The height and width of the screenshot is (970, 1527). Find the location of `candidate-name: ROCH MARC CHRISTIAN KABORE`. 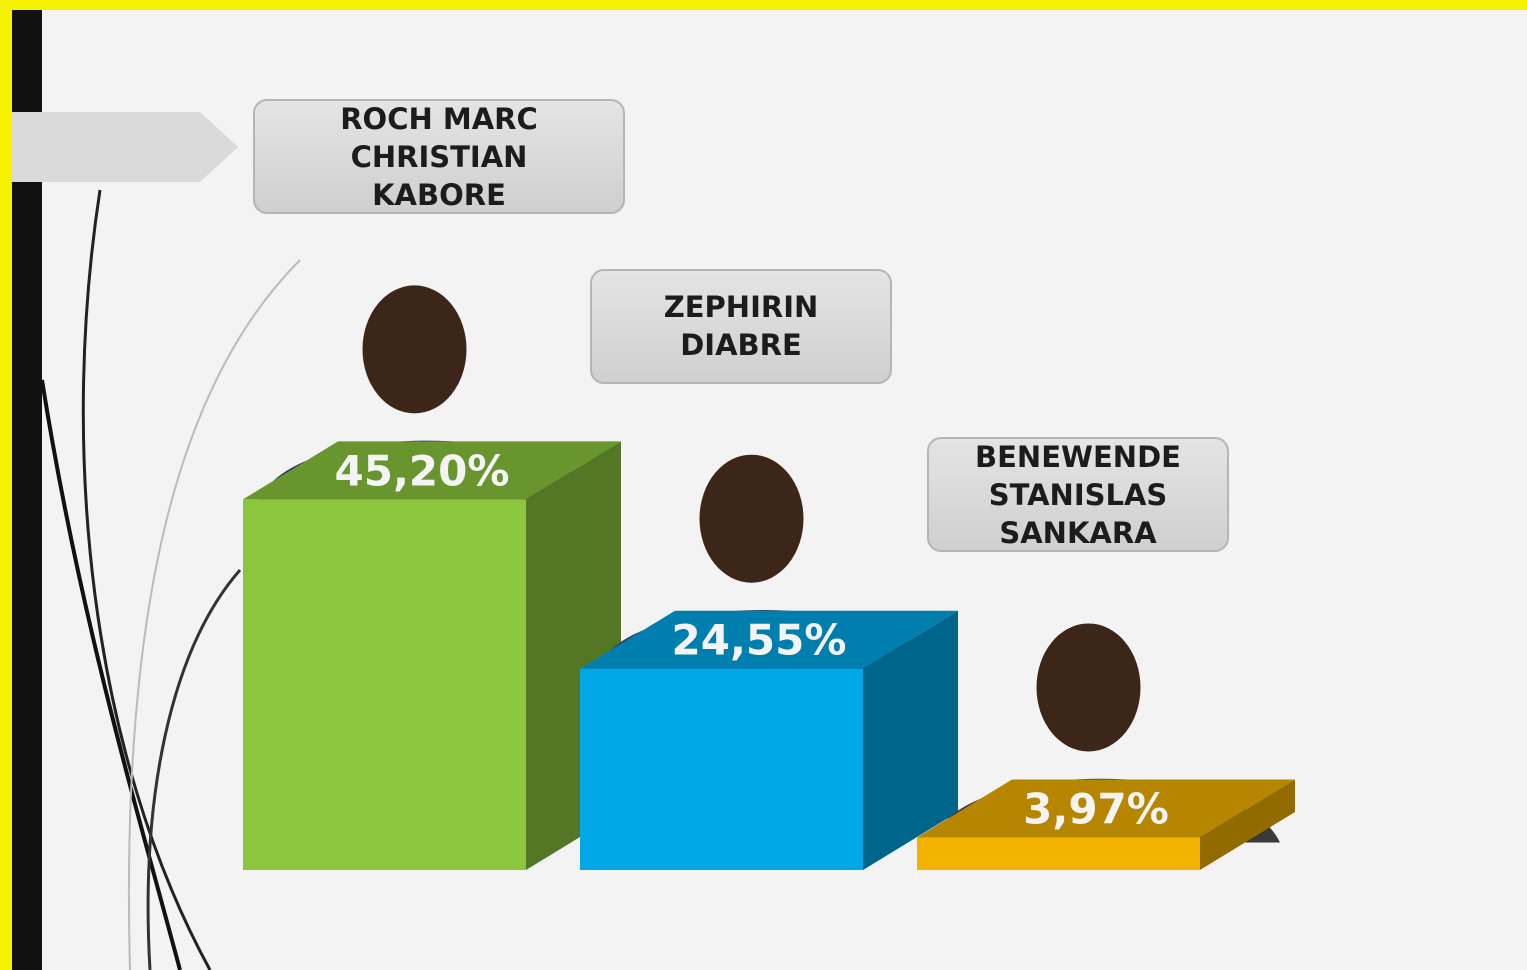

candidate-name: ROCH MARC CHRISTIAN KABORE is located at coordinates (439, 157).